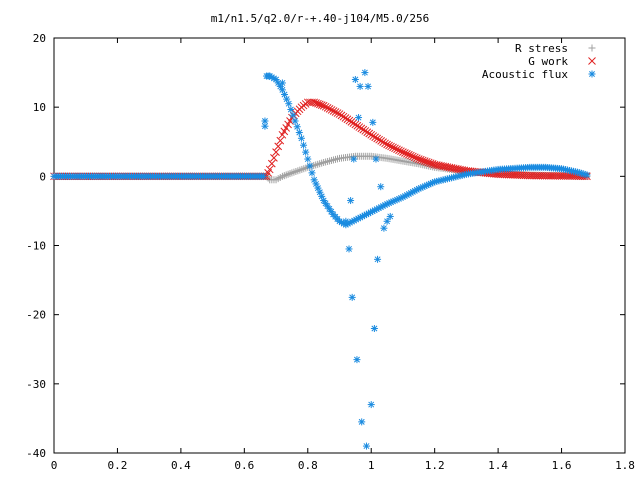  Describe the element at coordinates (42, 176) in the screenshot. I see `y-tick-label: 0` at that location.